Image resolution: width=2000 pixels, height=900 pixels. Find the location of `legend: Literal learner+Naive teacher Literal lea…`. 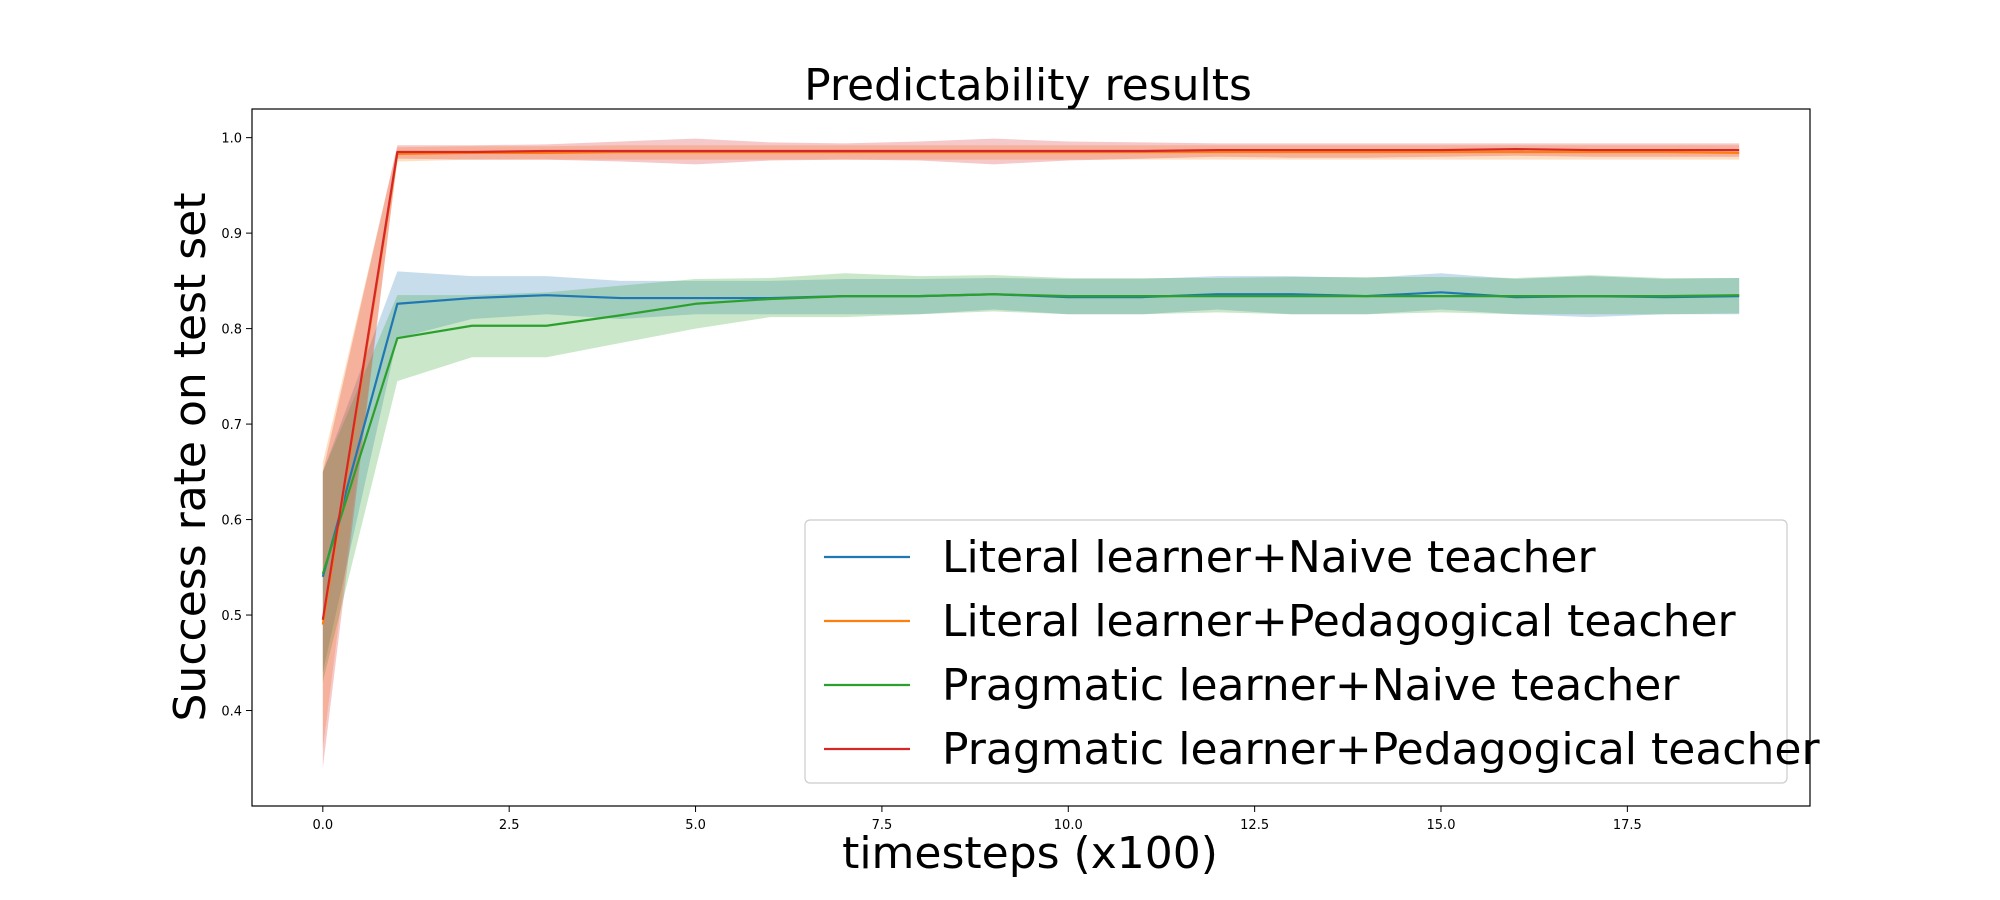

legend: Literal learner+Naive teacher Literal lea… is located at coordinates (1312, 651).